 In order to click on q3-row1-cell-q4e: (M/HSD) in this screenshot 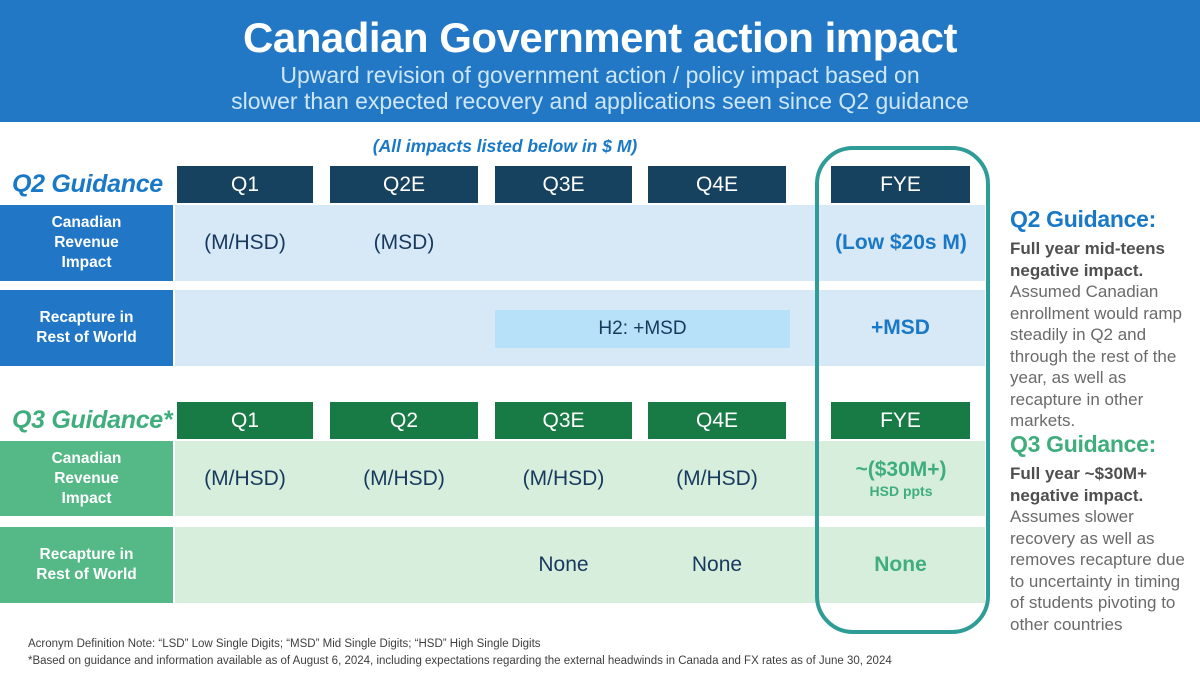, I will do `click(717, 478)`.